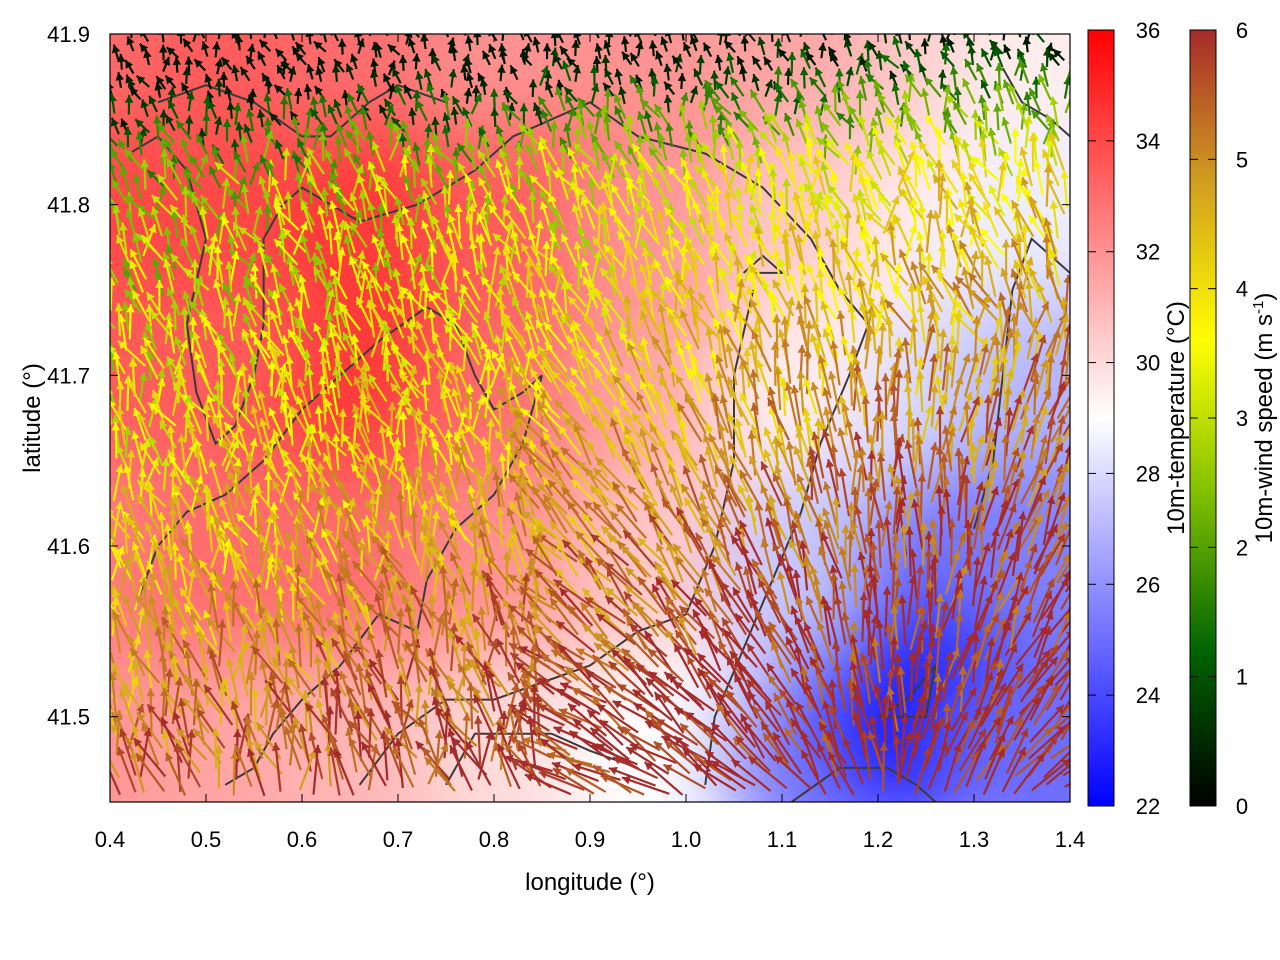 The image size is (1280, 960). I want to click on x-tick-label: 1.0, so click(686, 839).